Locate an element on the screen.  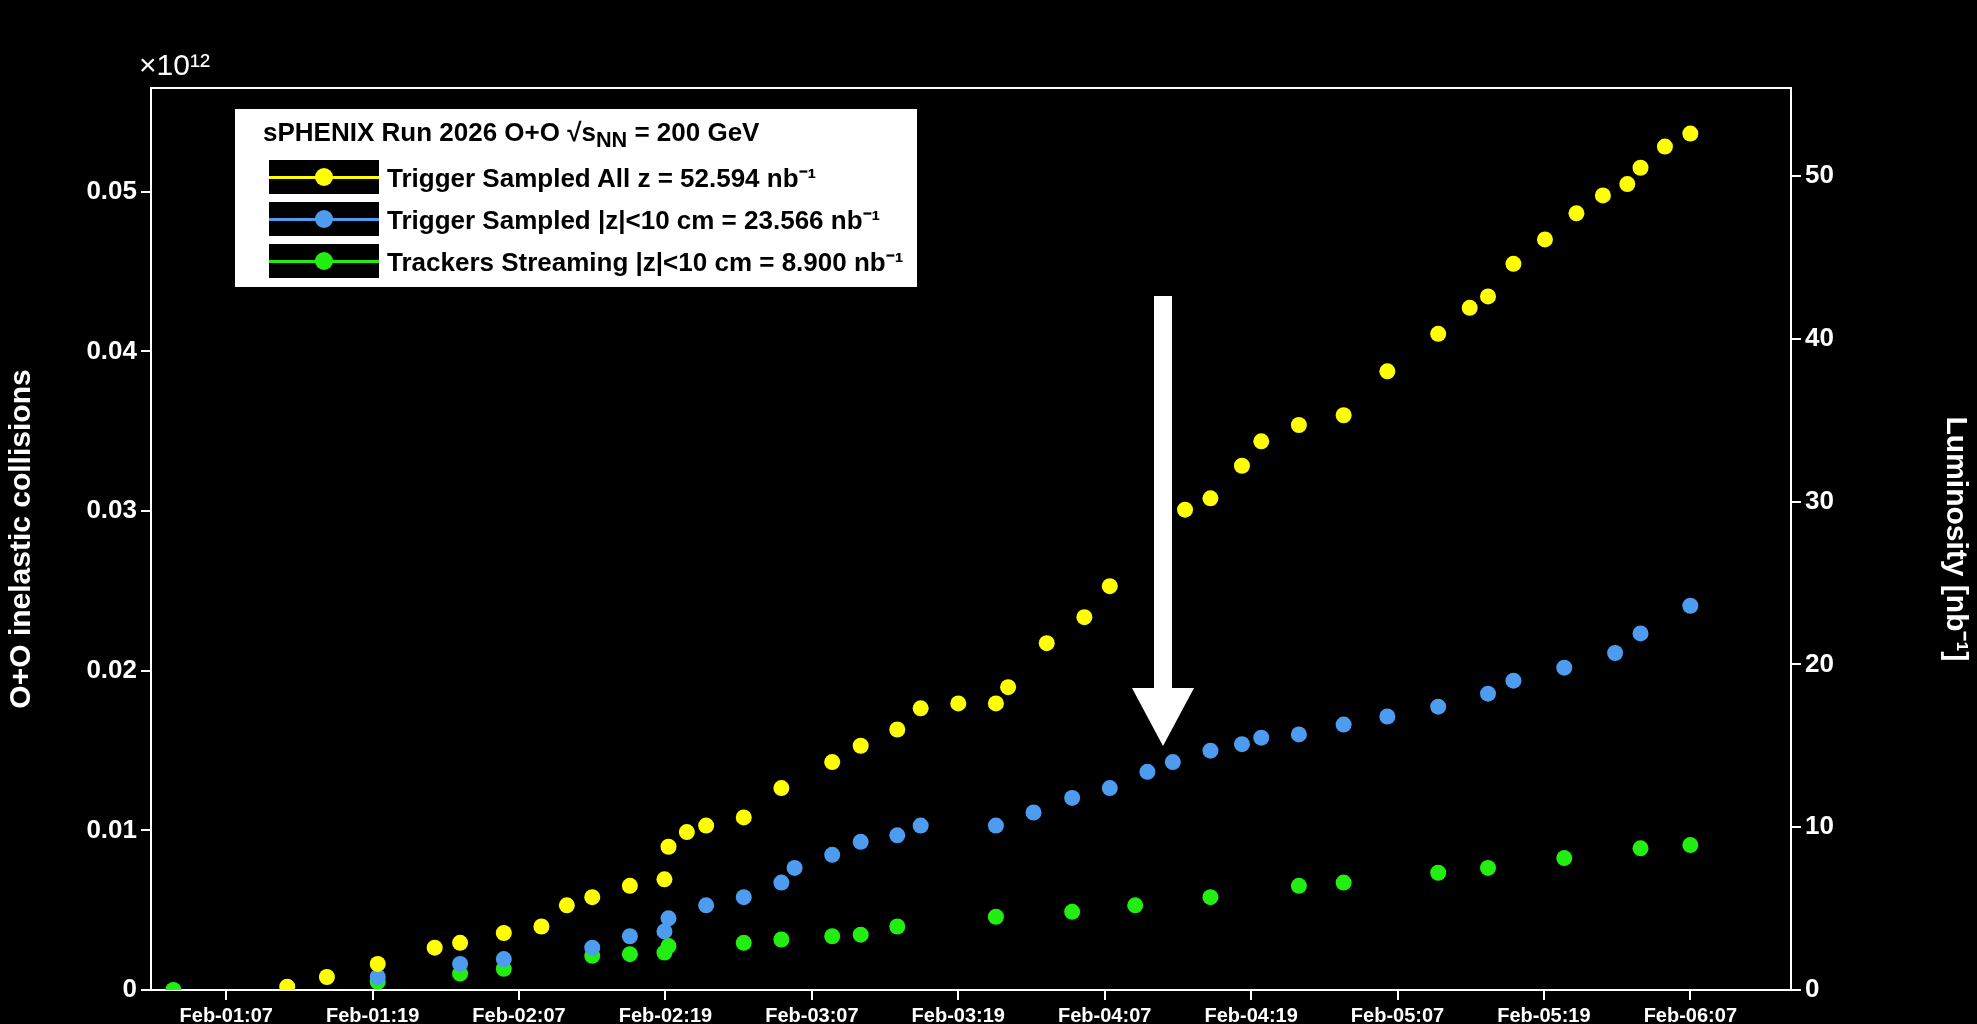
legend-title: sPHENIX Run 2026 O+O √s$_{NN}$ = 200 GeV is located at coordinates (512, 135).